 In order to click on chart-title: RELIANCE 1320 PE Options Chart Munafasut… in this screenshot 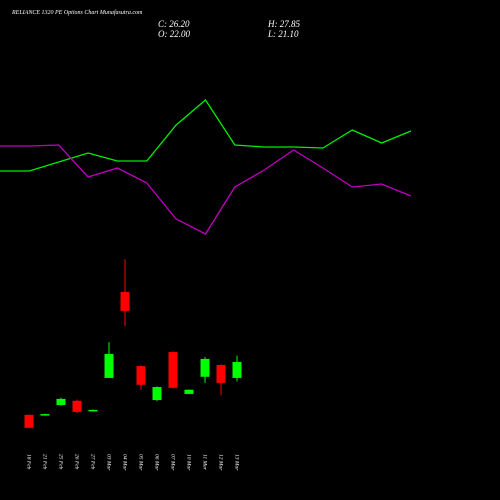, I will do `click(77, 12)`.